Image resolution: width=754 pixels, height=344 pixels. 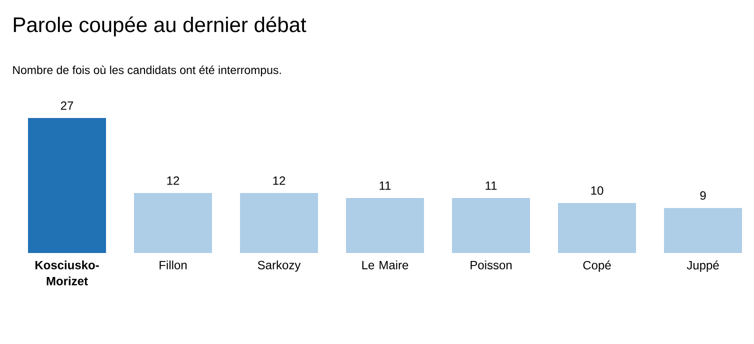 What do you see at coordinates (702, 266) in the screenshot?
I see `x-tick-label: Juppé` at bounding box center [702, 266].